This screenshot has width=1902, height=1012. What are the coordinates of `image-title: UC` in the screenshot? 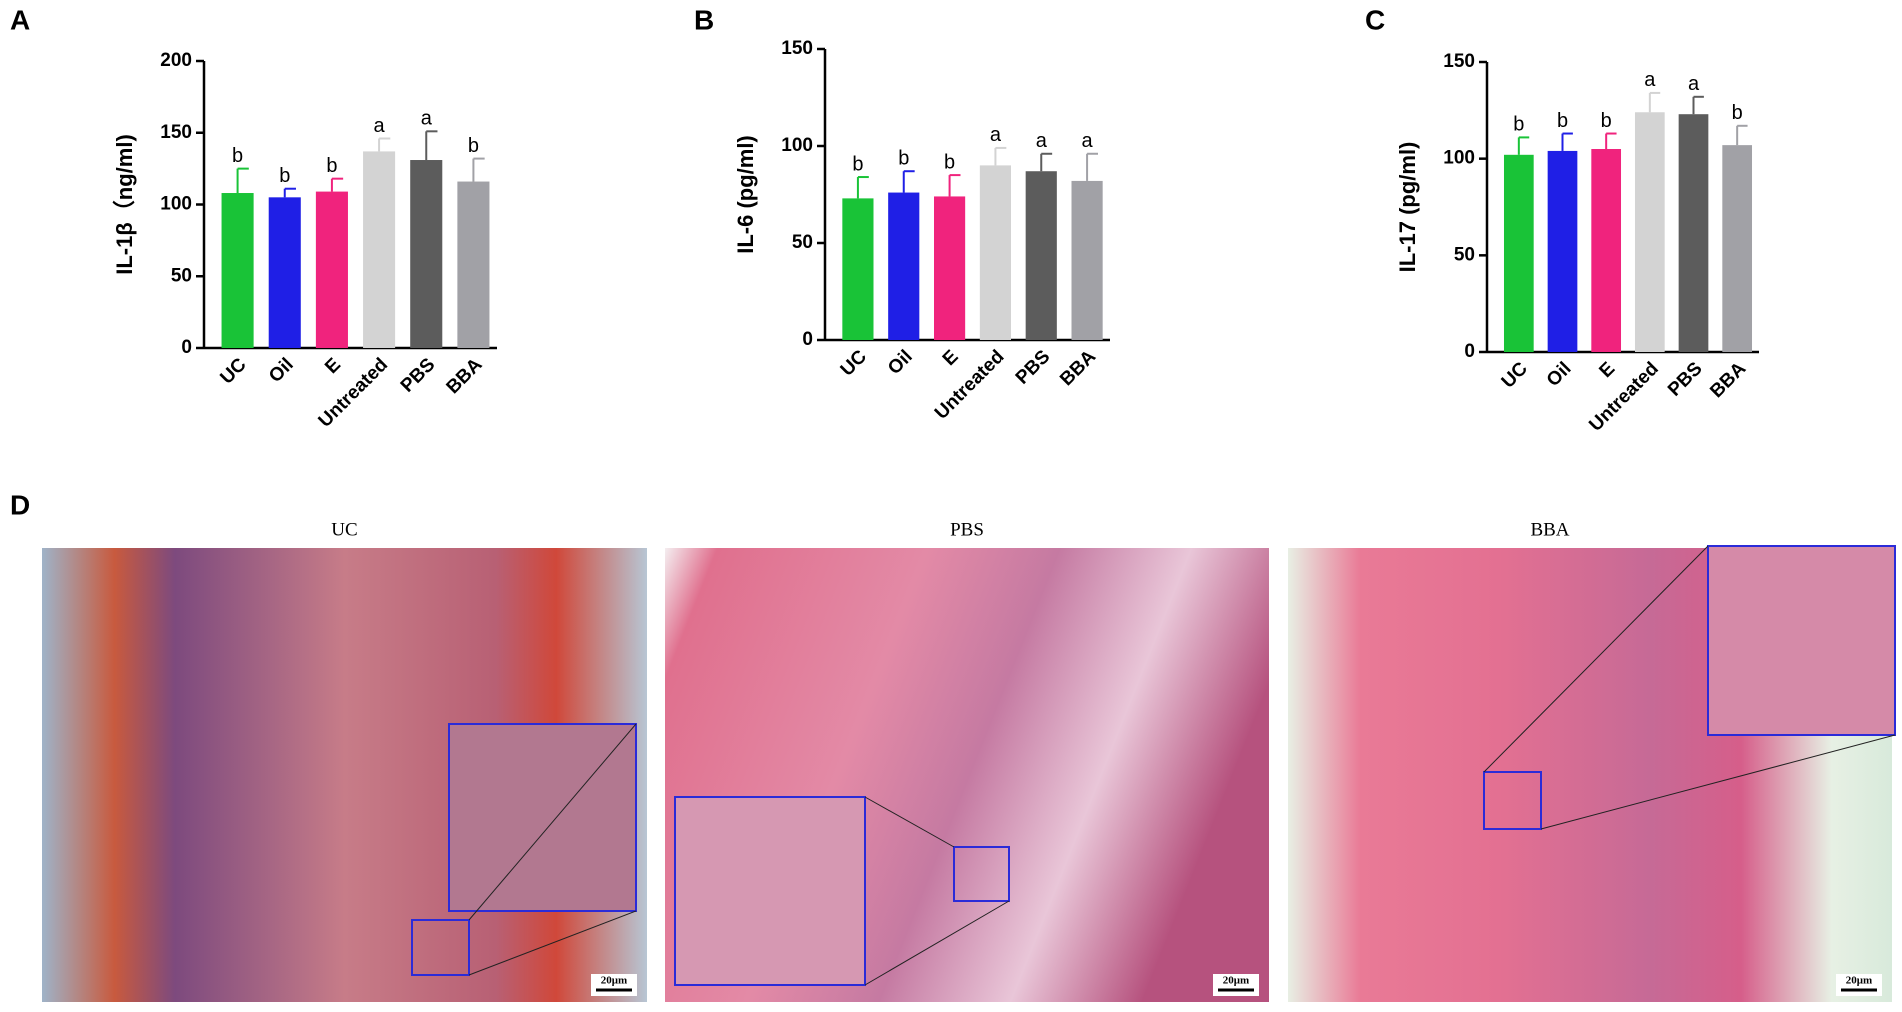 It's located at (344, 529).